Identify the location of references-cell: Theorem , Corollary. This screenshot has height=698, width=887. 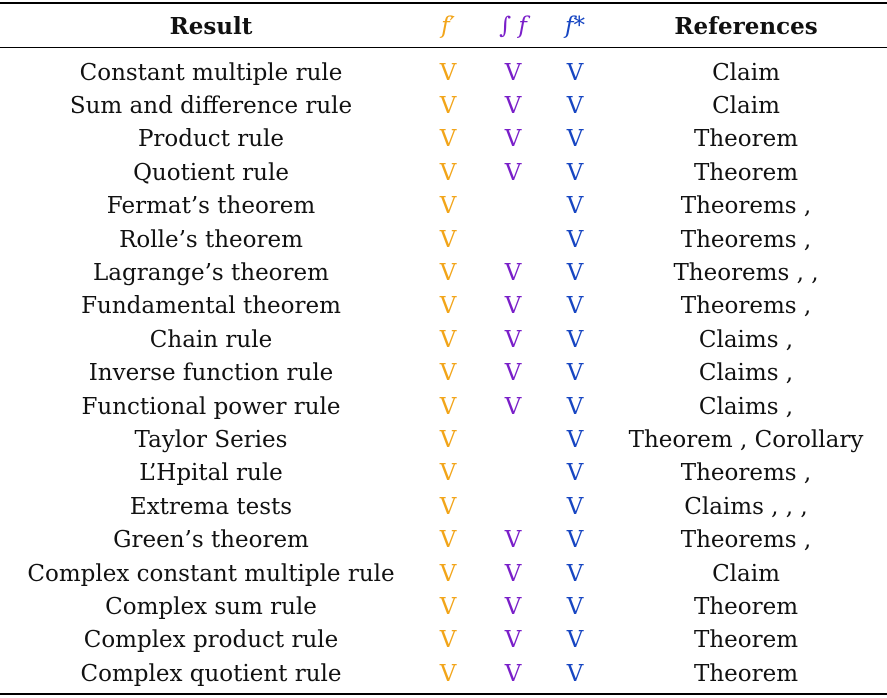
(746, 439).